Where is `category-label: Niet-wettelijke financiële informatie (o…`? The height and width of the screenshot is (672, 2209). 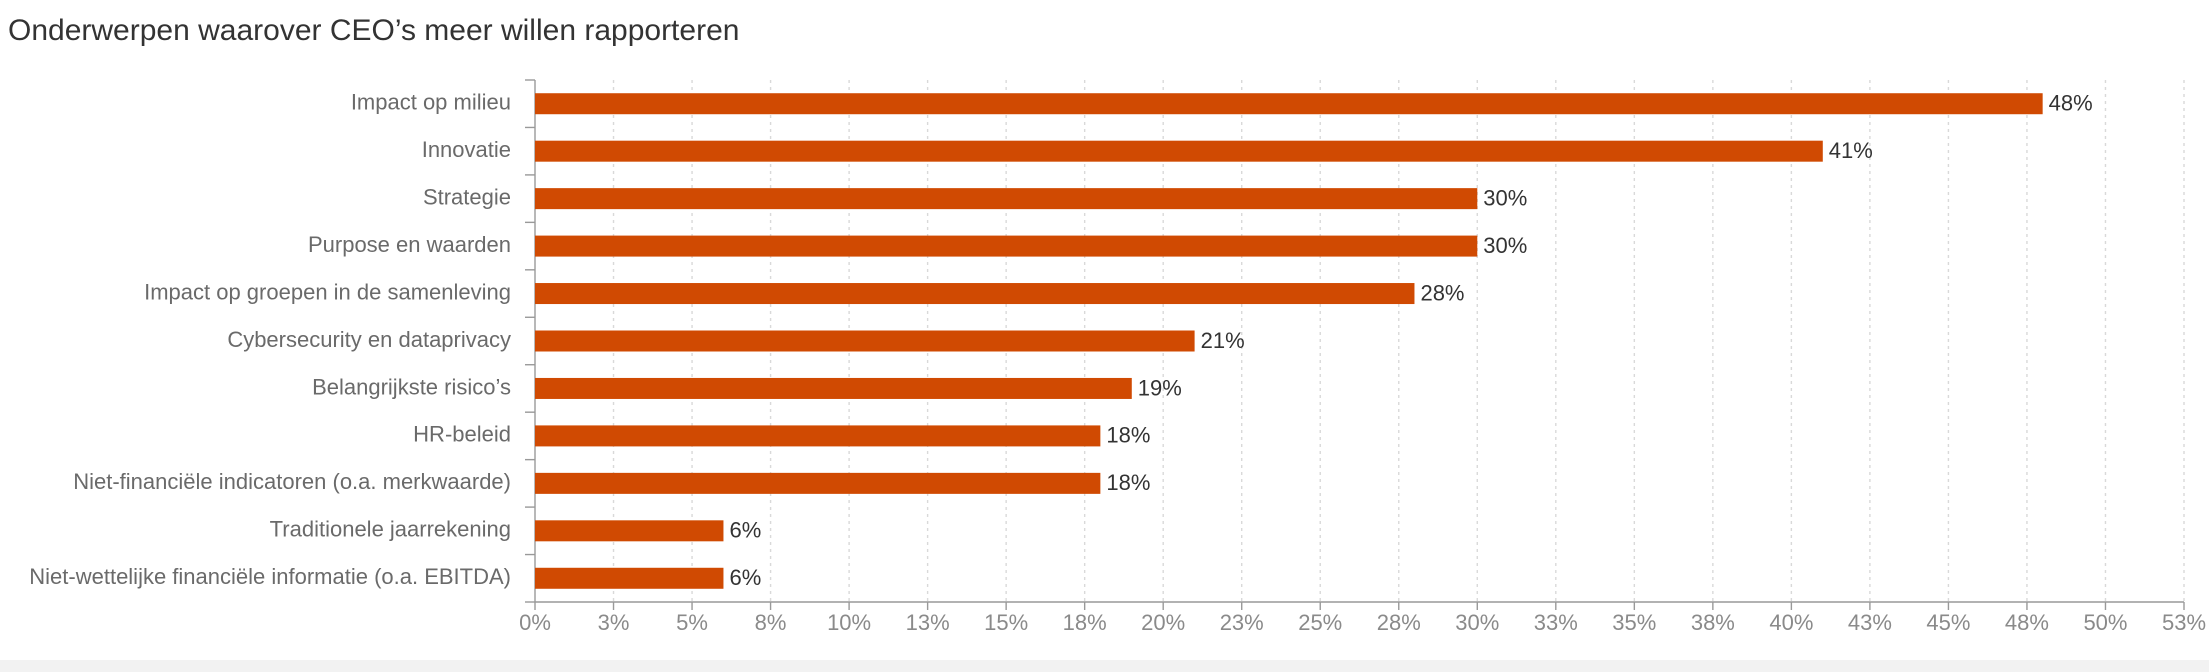 category-label: Niet-wettelijke financiële informatie (o… is located at coordinates (270, 576).